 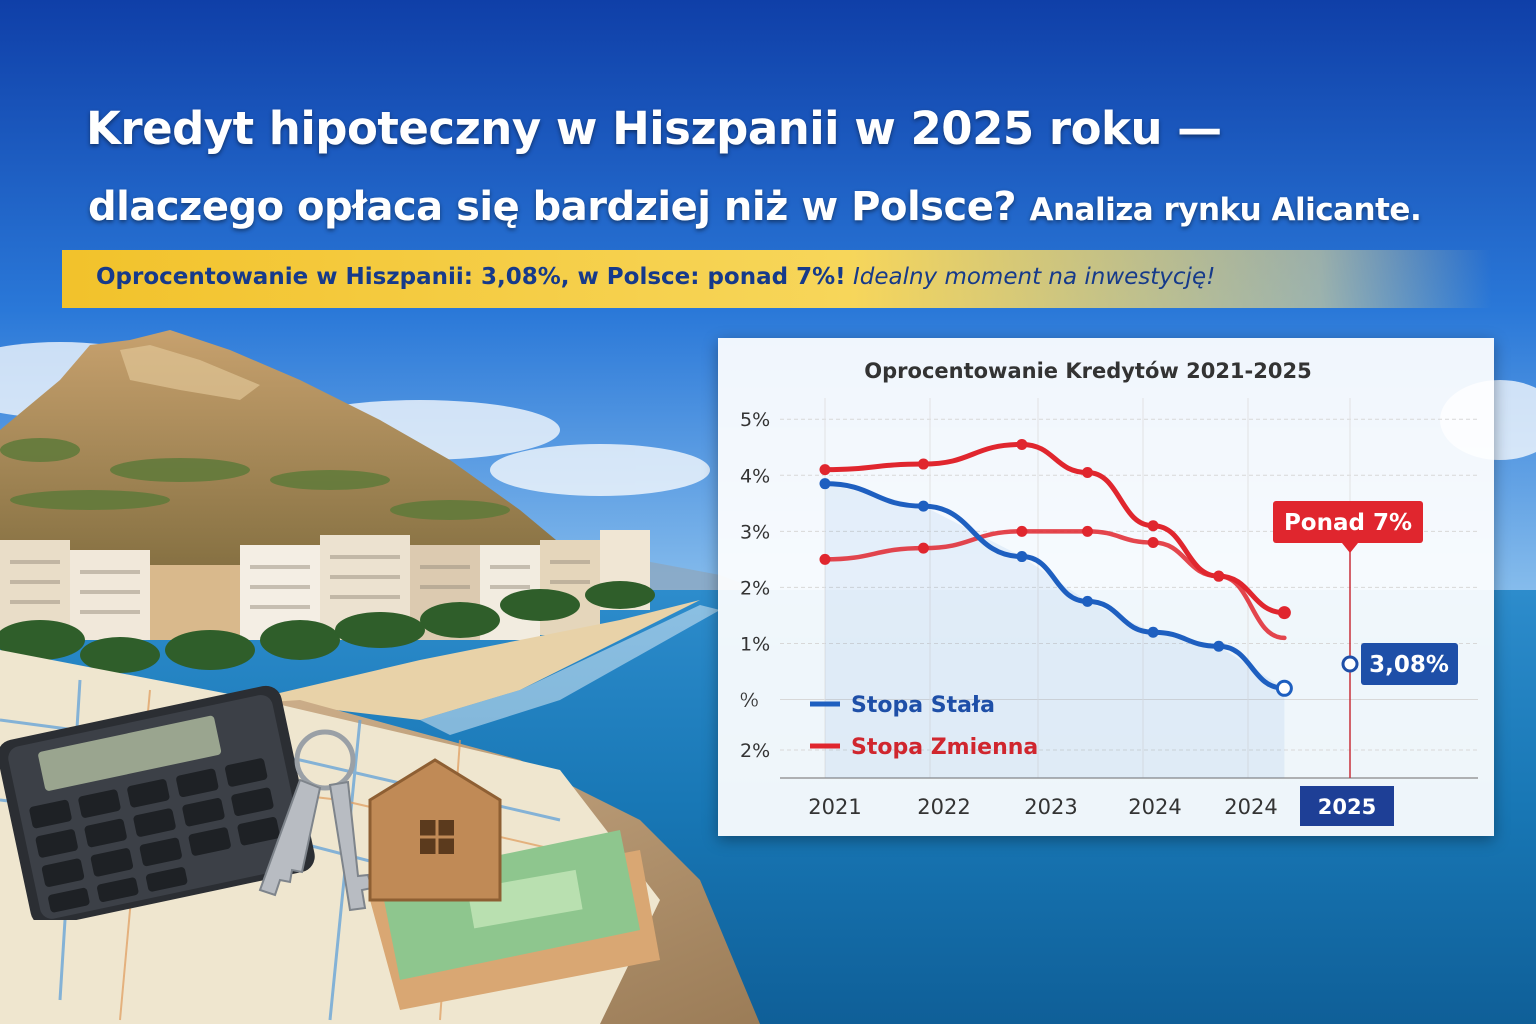 I want to click on annotation-ponad-7-box, so click(x=1348, y=522).